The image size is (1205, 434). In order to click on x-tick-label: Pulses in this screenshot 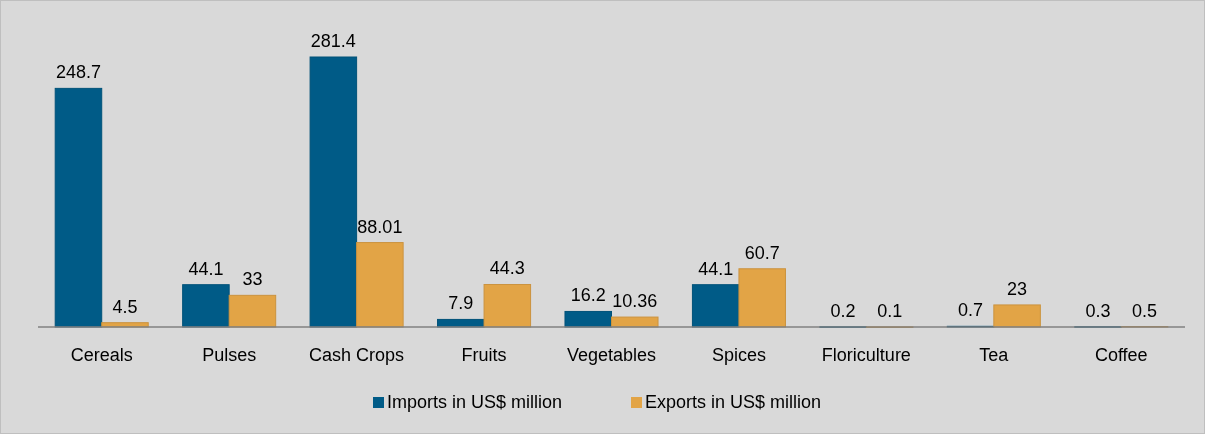, I will do `click(229, 355)`.